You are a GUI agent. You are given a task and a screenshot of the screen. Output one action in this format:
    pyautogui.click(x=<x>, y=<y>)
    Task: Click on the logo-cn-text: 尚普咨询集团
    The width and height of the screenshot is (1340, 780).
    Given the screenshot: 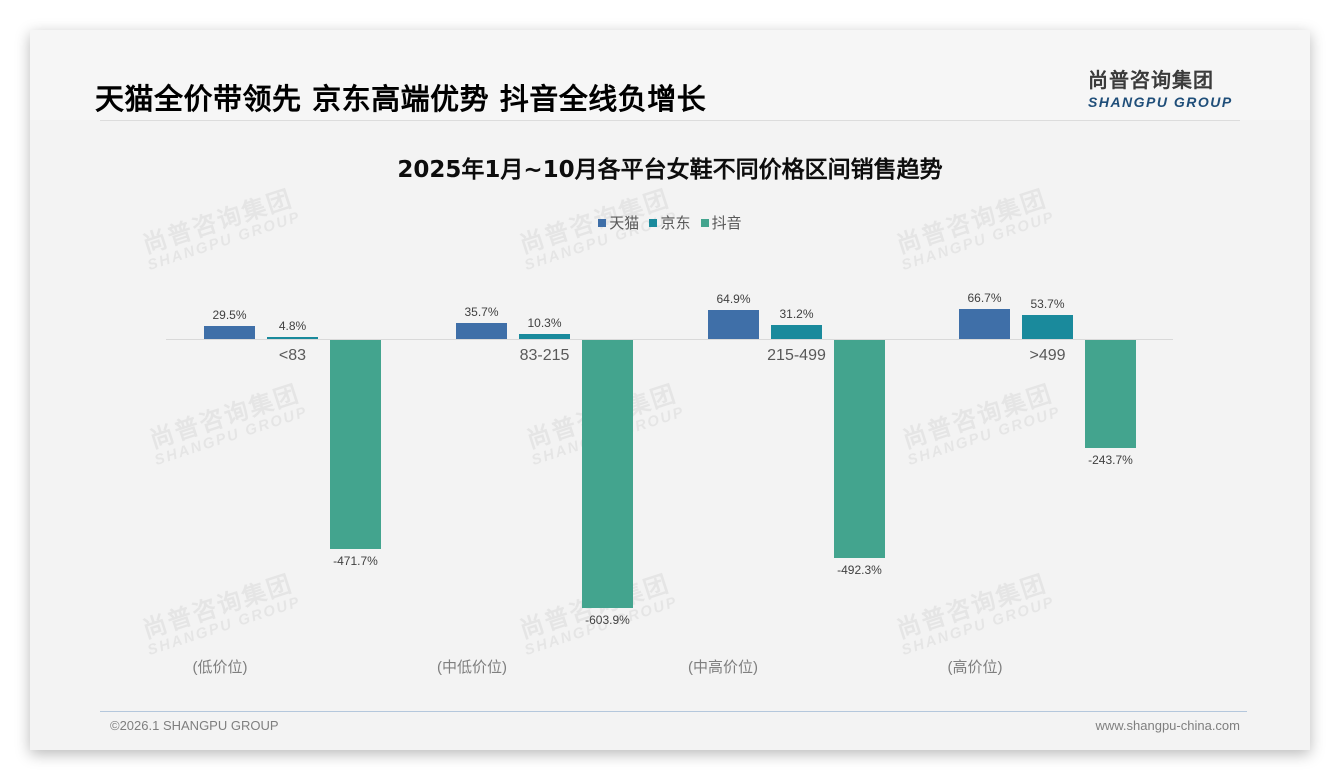 What is the action you would take?
    pyautogui.click(x=1151, y=80)
    